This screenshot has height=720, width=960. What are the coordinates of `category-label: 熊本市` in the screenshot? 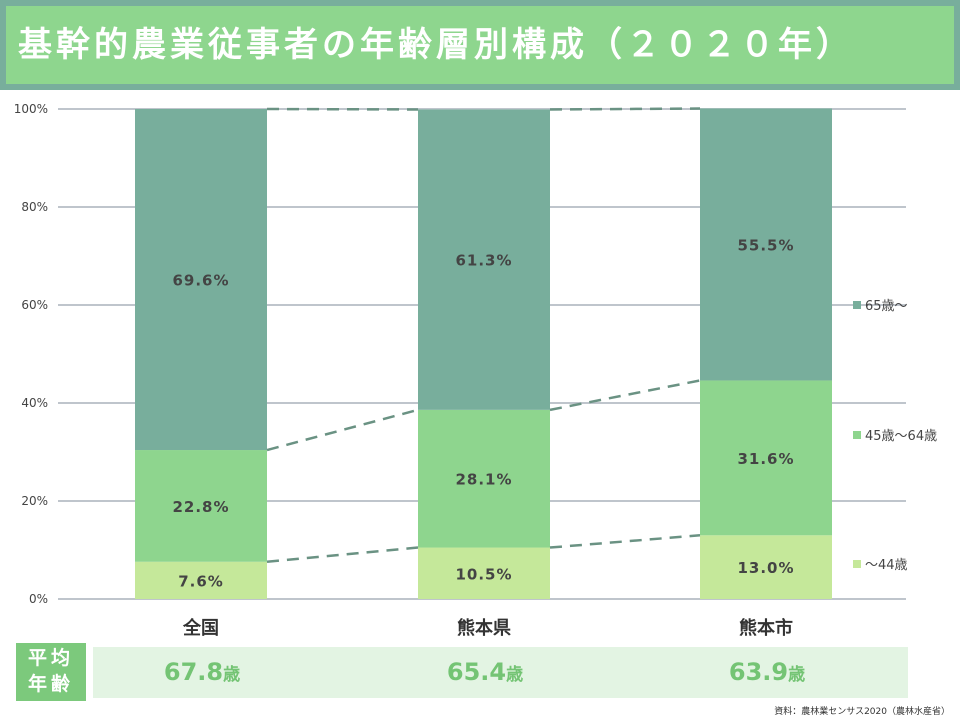 It's located at (766, 628).